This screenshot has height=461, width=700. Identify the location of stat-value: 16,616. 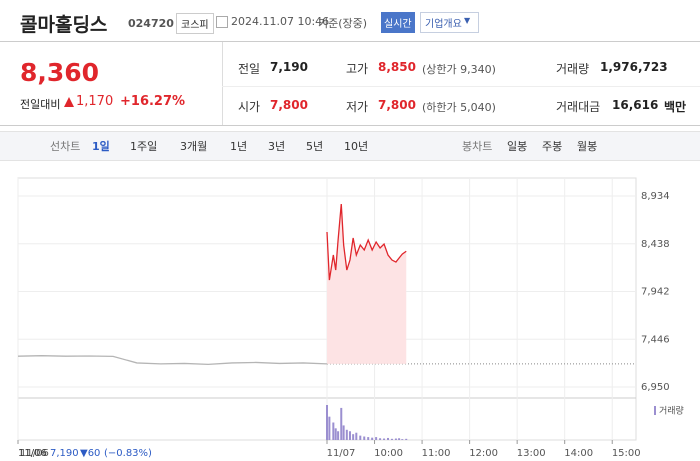
(635, 105).